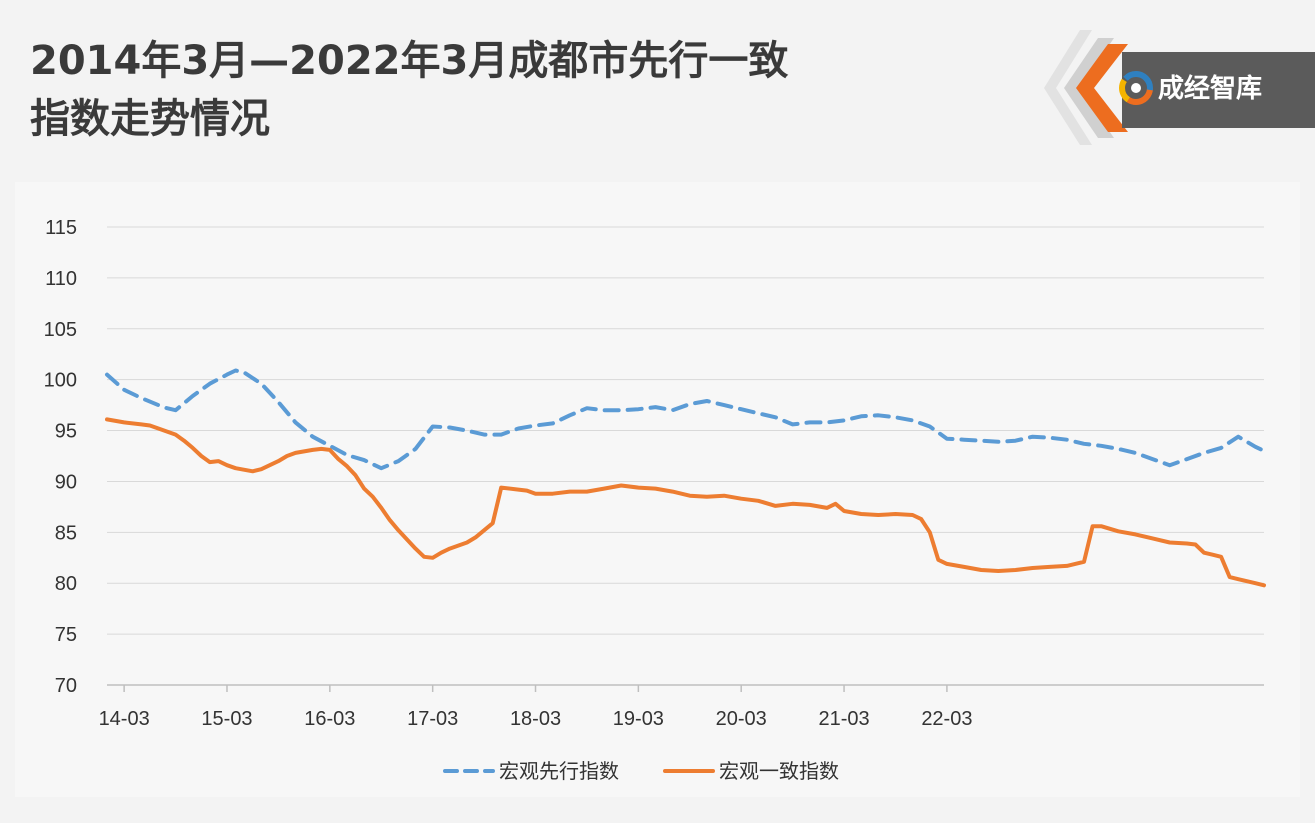 Image resolution: width=1315 pixels, height=823 pixels. What do you see at coordinates (66, 533) in the screenshot?
I see `y-tick-label: 85` at bounding box center [66, 533].